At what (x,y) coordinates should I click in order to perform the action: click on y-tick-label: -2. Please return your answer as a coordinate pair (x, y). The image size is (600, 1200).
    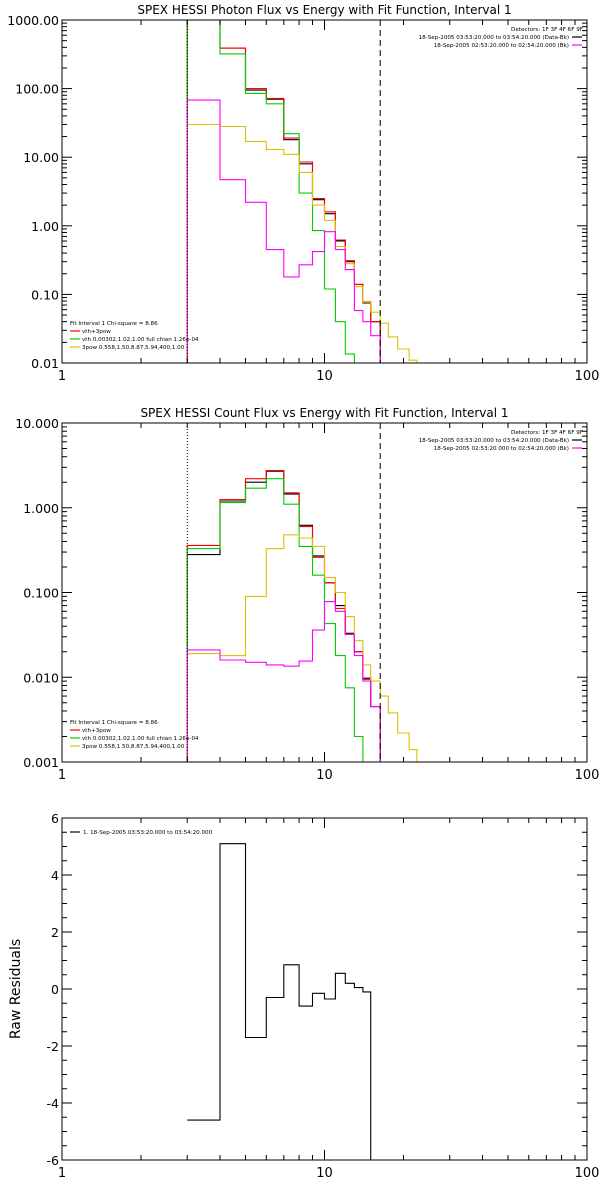
    Looking at the image, I should click on (53, 1046).